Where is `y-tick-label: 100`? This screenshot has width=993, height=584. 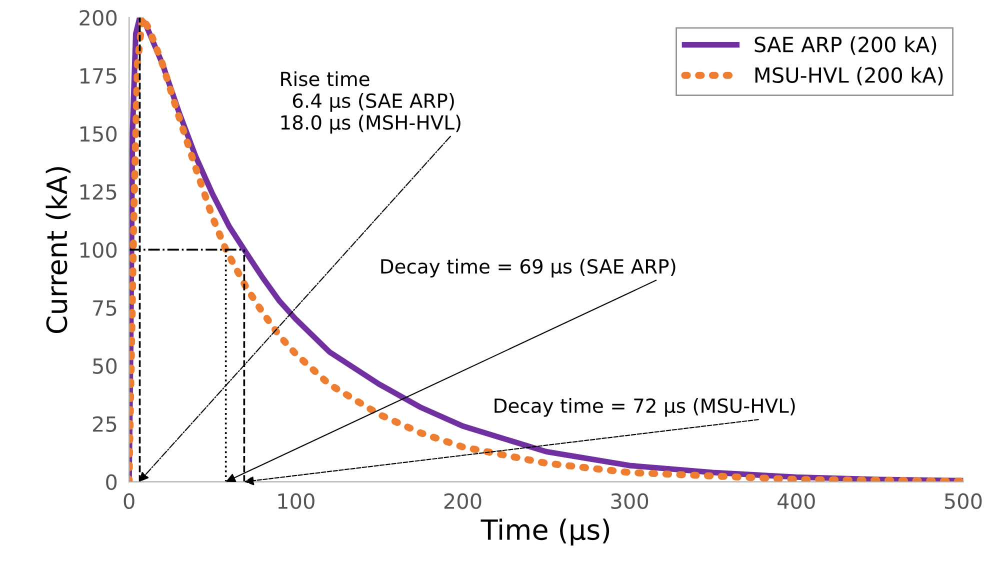 y-tick-label: 100 is located at coordinates (98, 250).